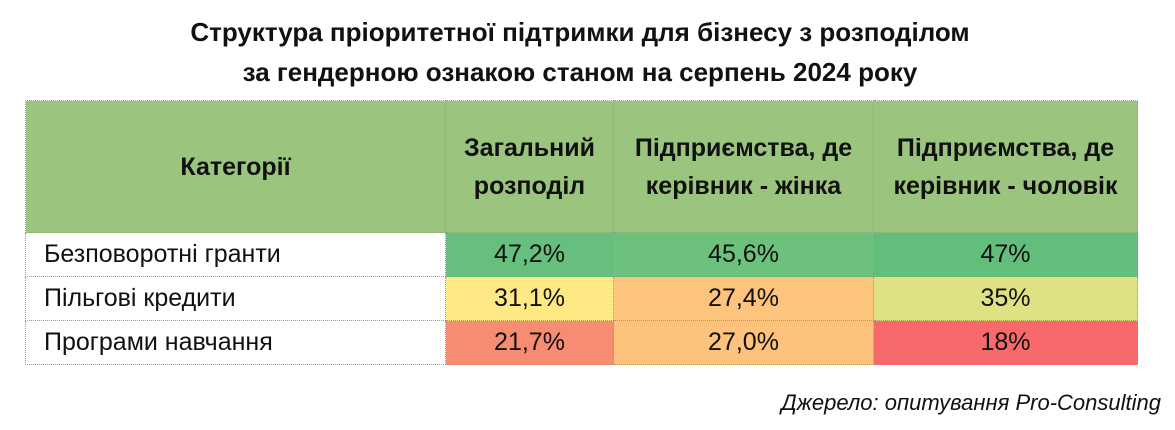  Describe the element at coordinates (1005, 298) in the screenshot. I see `value-cell: 35%` at that location.